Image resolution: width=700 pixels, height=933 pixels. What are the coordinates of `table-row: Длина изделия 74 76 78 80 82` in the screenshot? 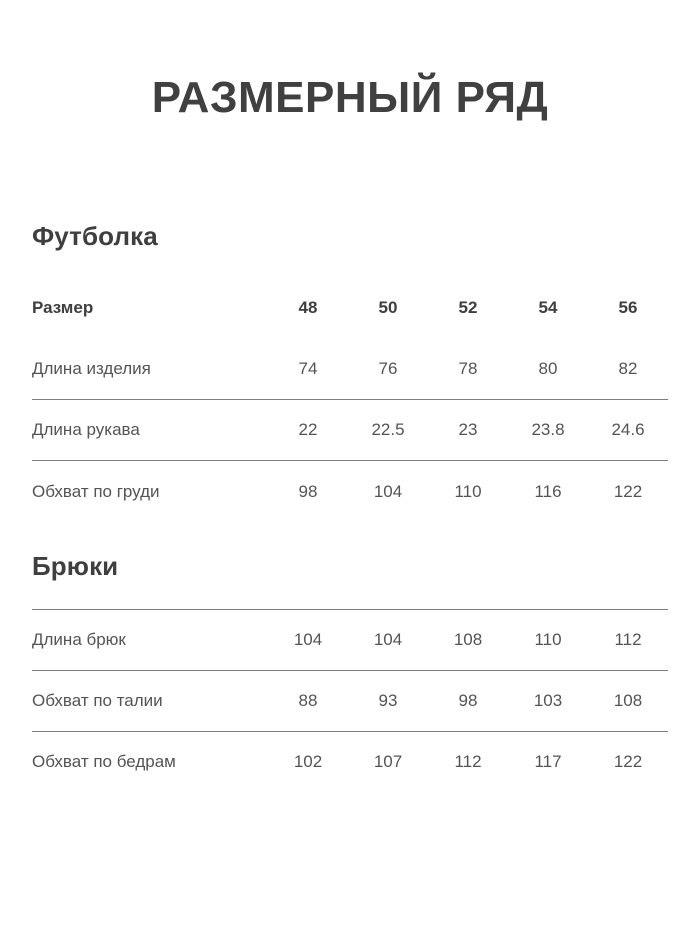 It's located at (350, 369).